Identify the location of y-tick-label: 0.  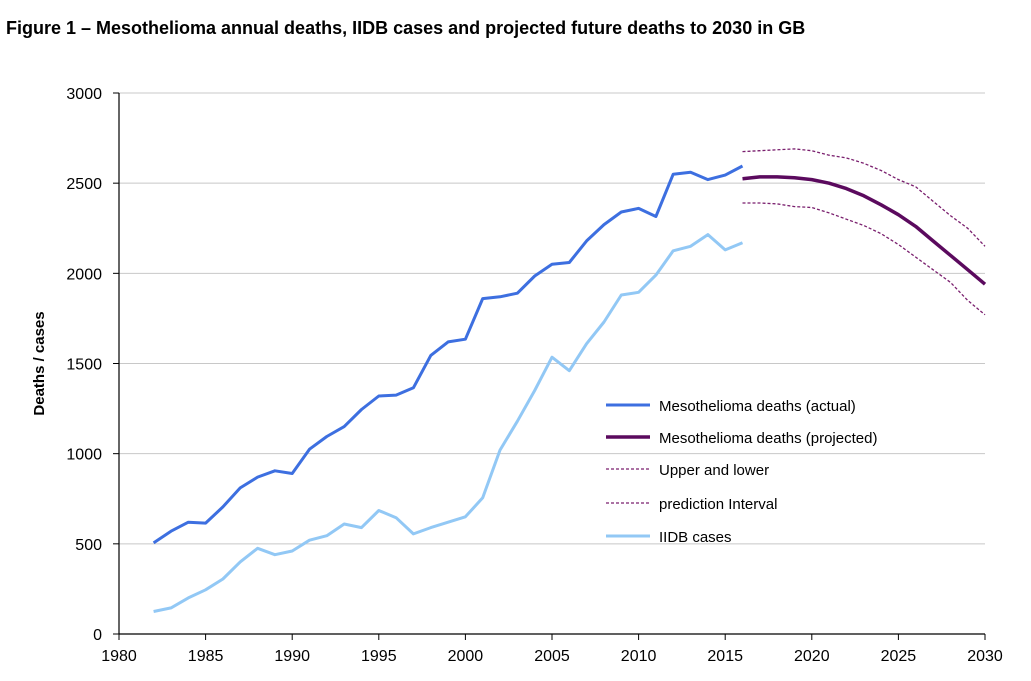
(97, 635).